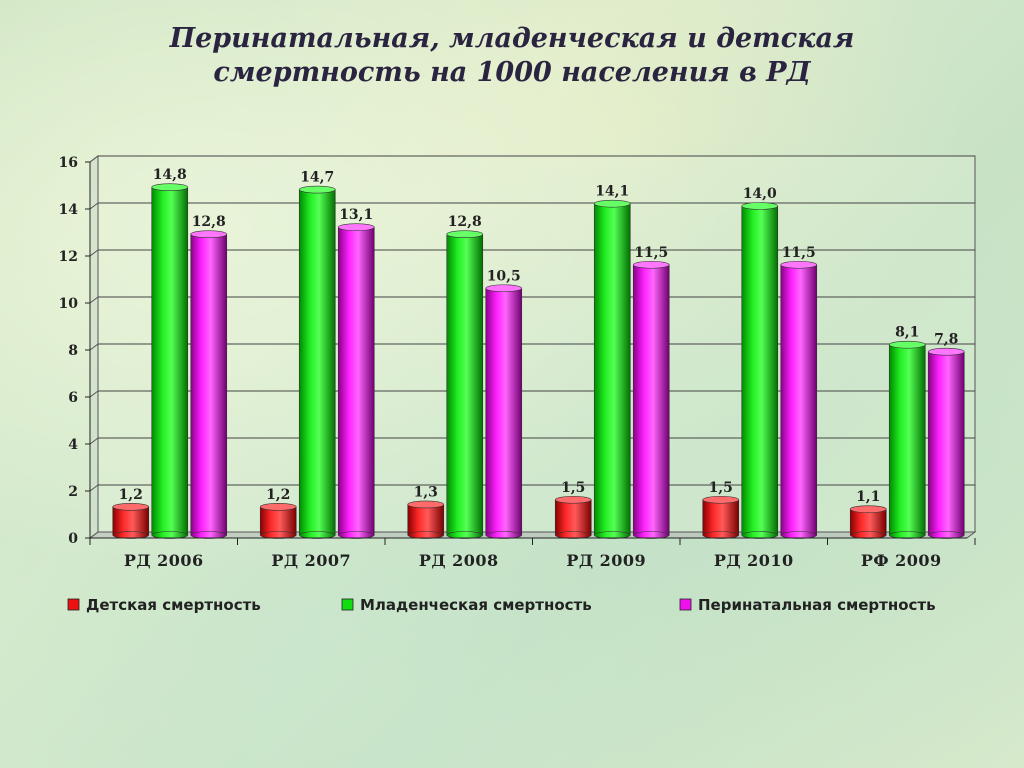  I want to click on y-tick-label: 8, so click(73, 351).